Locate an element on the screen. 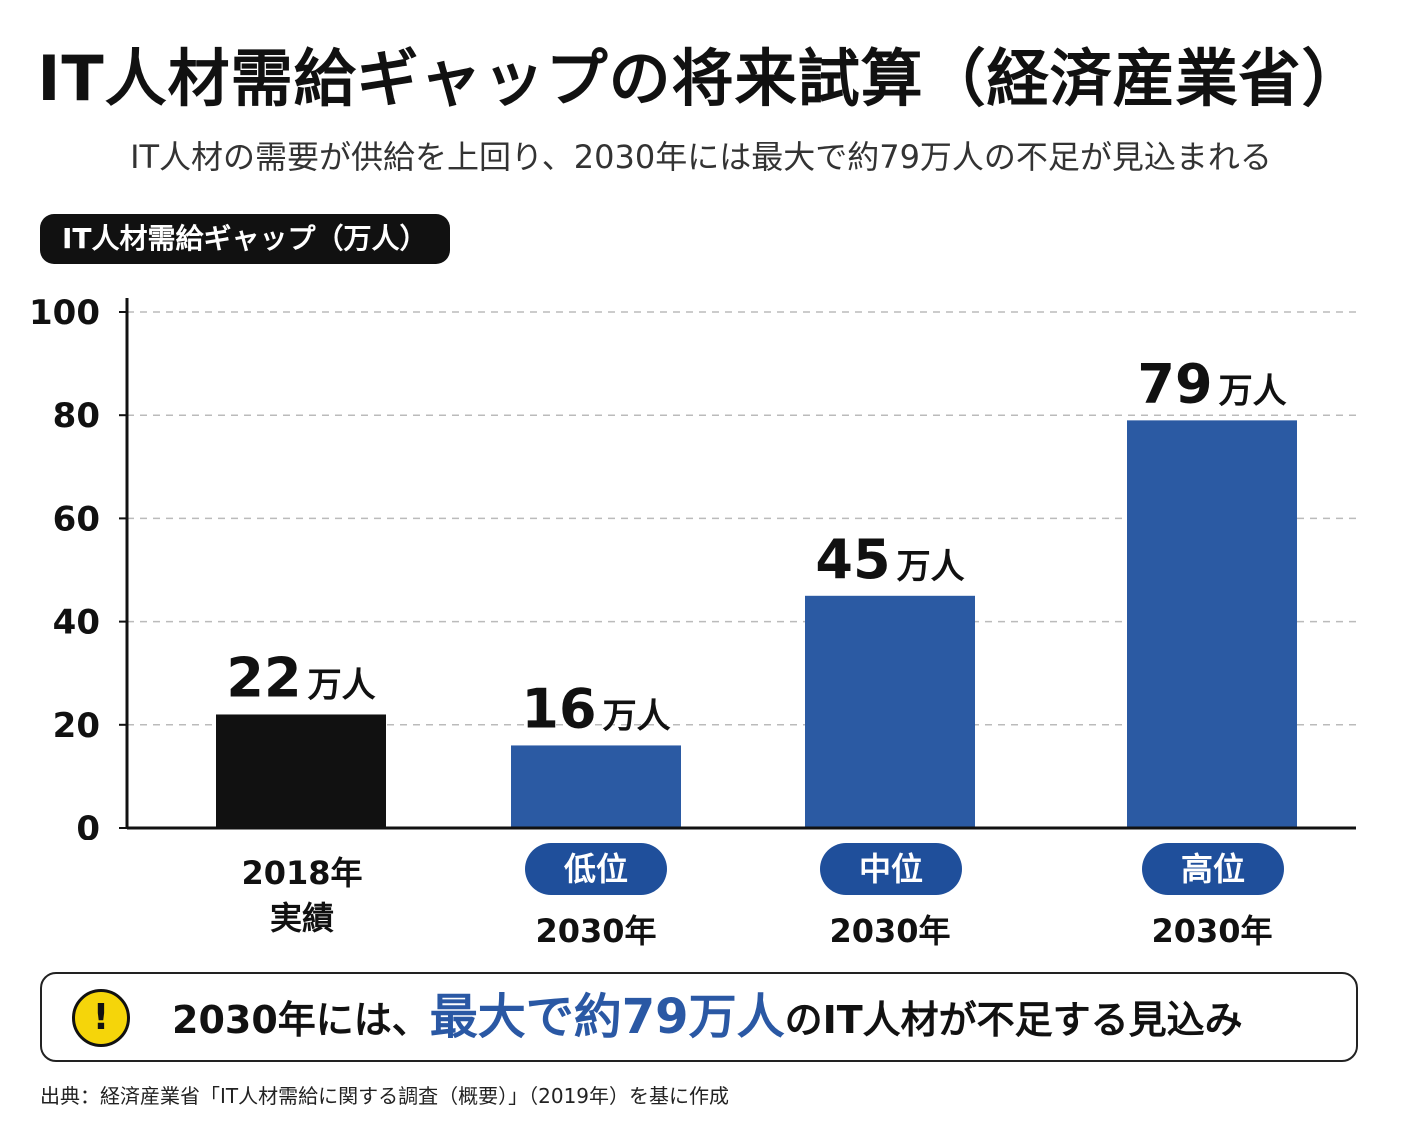 Image resolution: width=1402 pixels, height=1122 pixels. y-tick-label: 80 is located at coordinates (76, 416).